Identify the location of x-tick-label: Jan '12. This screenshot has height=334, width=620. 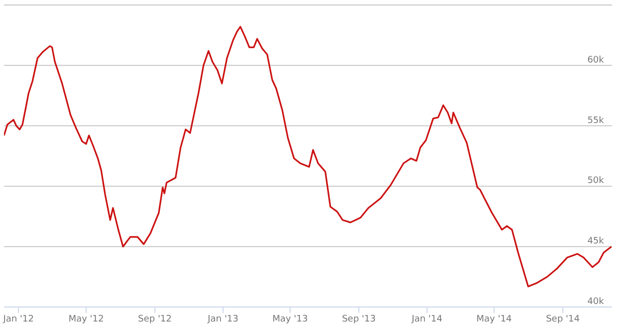
(18, 319).